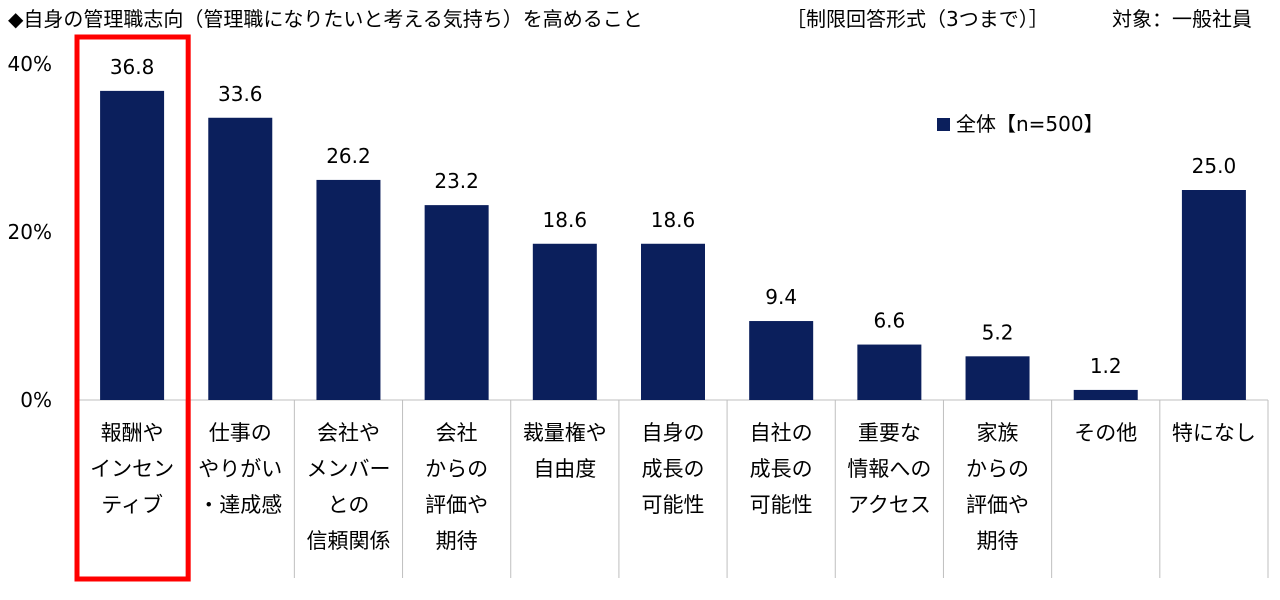 This screenshot has width=1280, height=600. I want to click on category-label: 情報への, so click(889, 469).